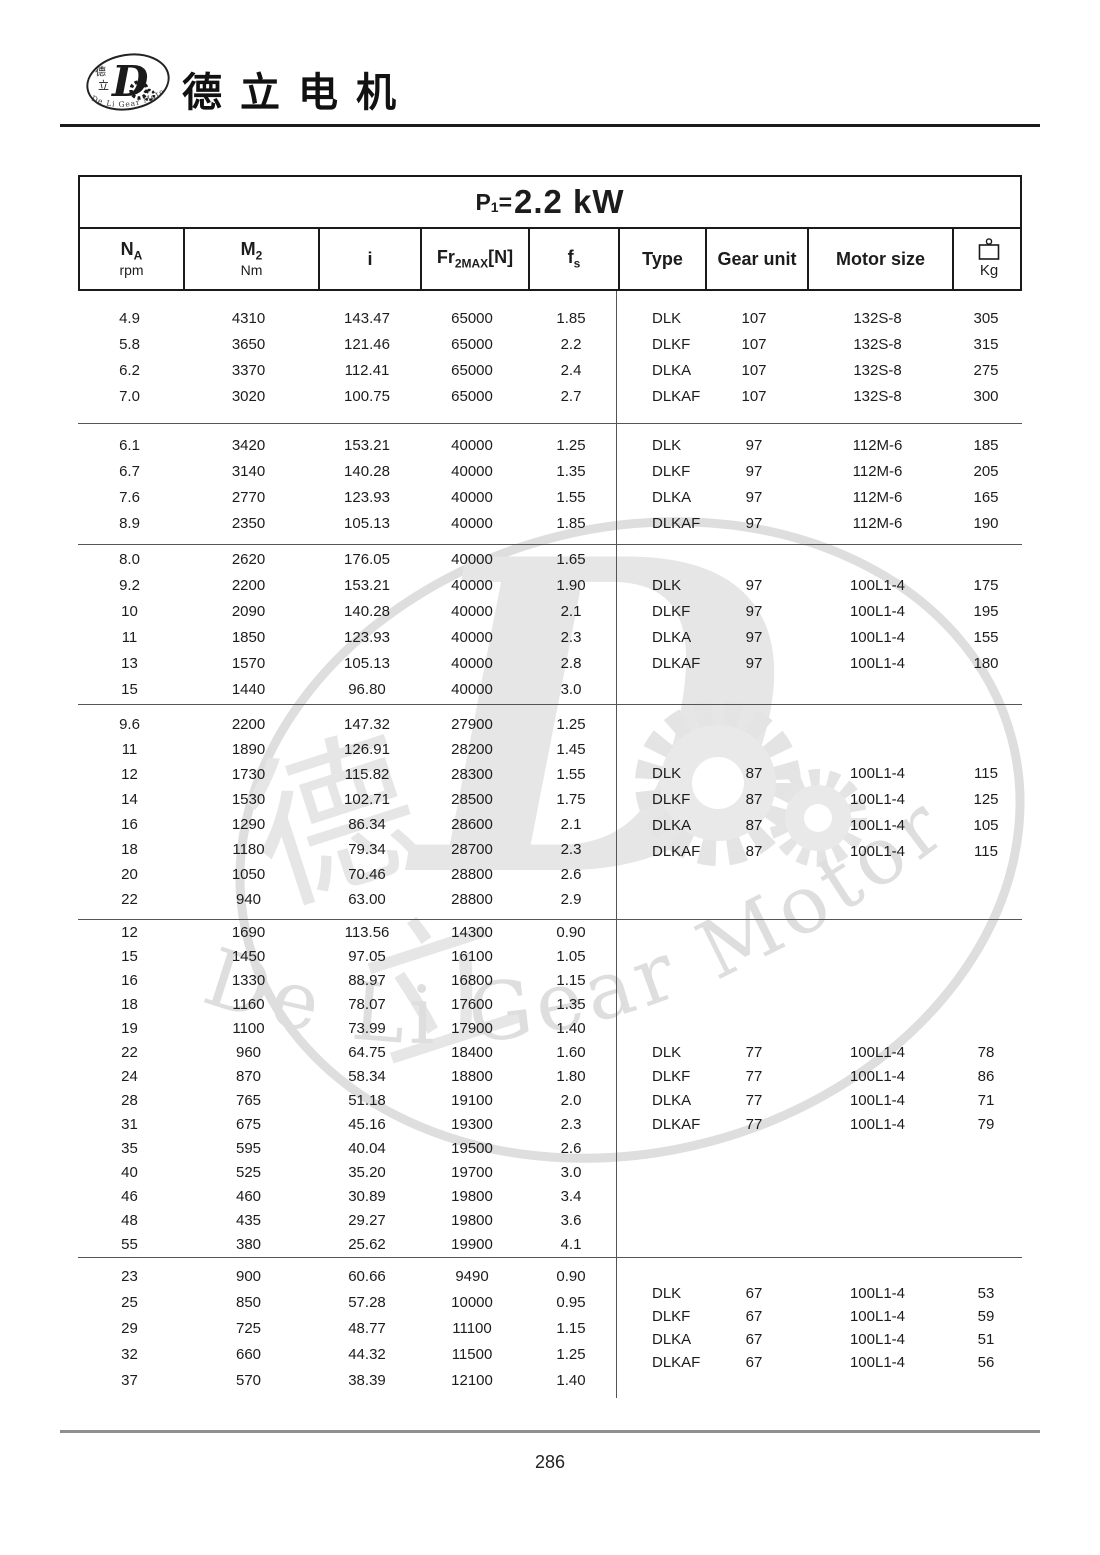 The image size is (1100, 1555). I want to click on cell-m2: 2620, so click(248, 559).